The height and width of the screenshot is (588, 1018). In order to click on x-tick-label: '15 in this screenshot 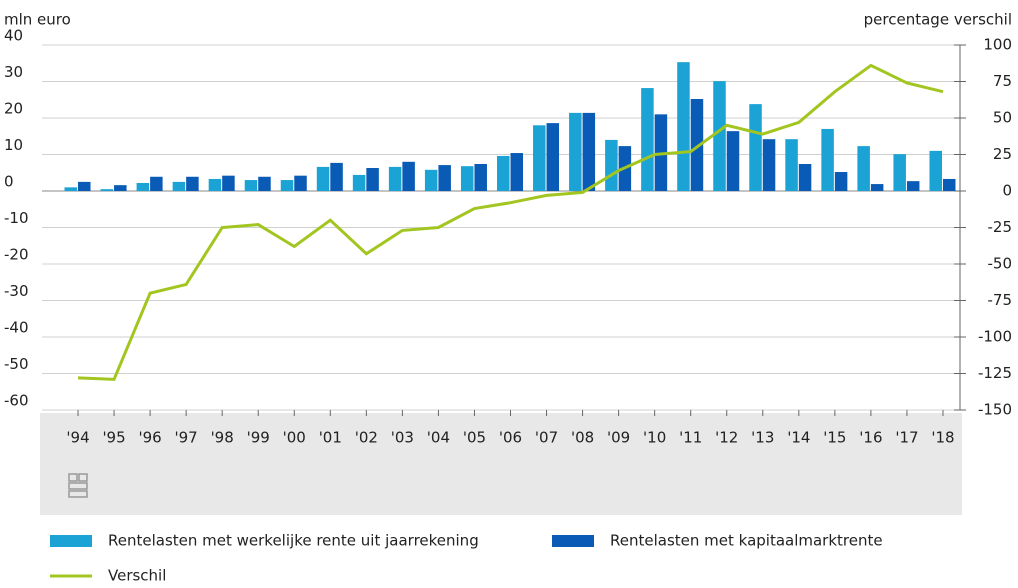, I will do `click(834, 438)`.